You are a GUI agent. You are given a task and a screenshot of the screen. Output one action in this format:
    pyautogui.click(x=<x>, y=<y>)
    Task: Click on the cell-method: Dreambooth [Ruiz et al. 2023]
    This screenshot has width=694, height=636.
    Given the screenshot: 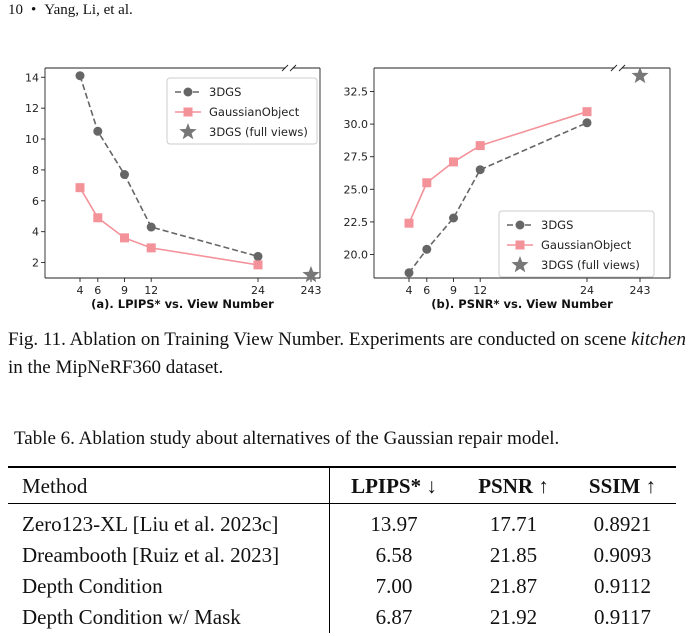 What is the action you would take?
    pyautogui.click(x=169, y=555)
    